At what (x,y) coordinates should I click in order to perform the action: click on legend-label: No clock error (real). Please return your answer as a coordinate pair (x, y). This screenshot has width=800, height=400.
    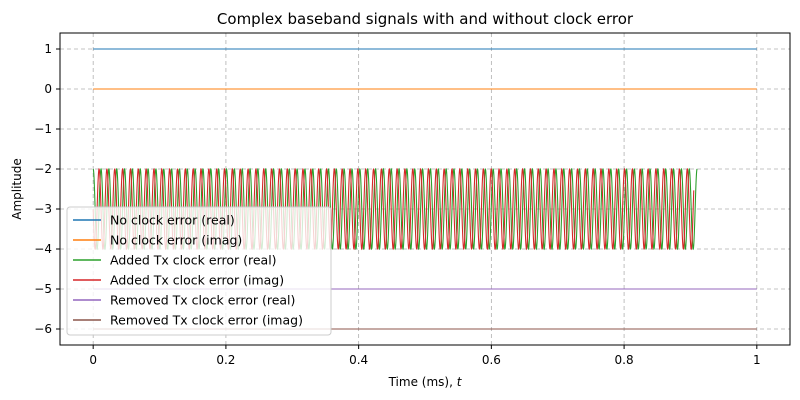
    Looking at the image, I should click on (172, 220).